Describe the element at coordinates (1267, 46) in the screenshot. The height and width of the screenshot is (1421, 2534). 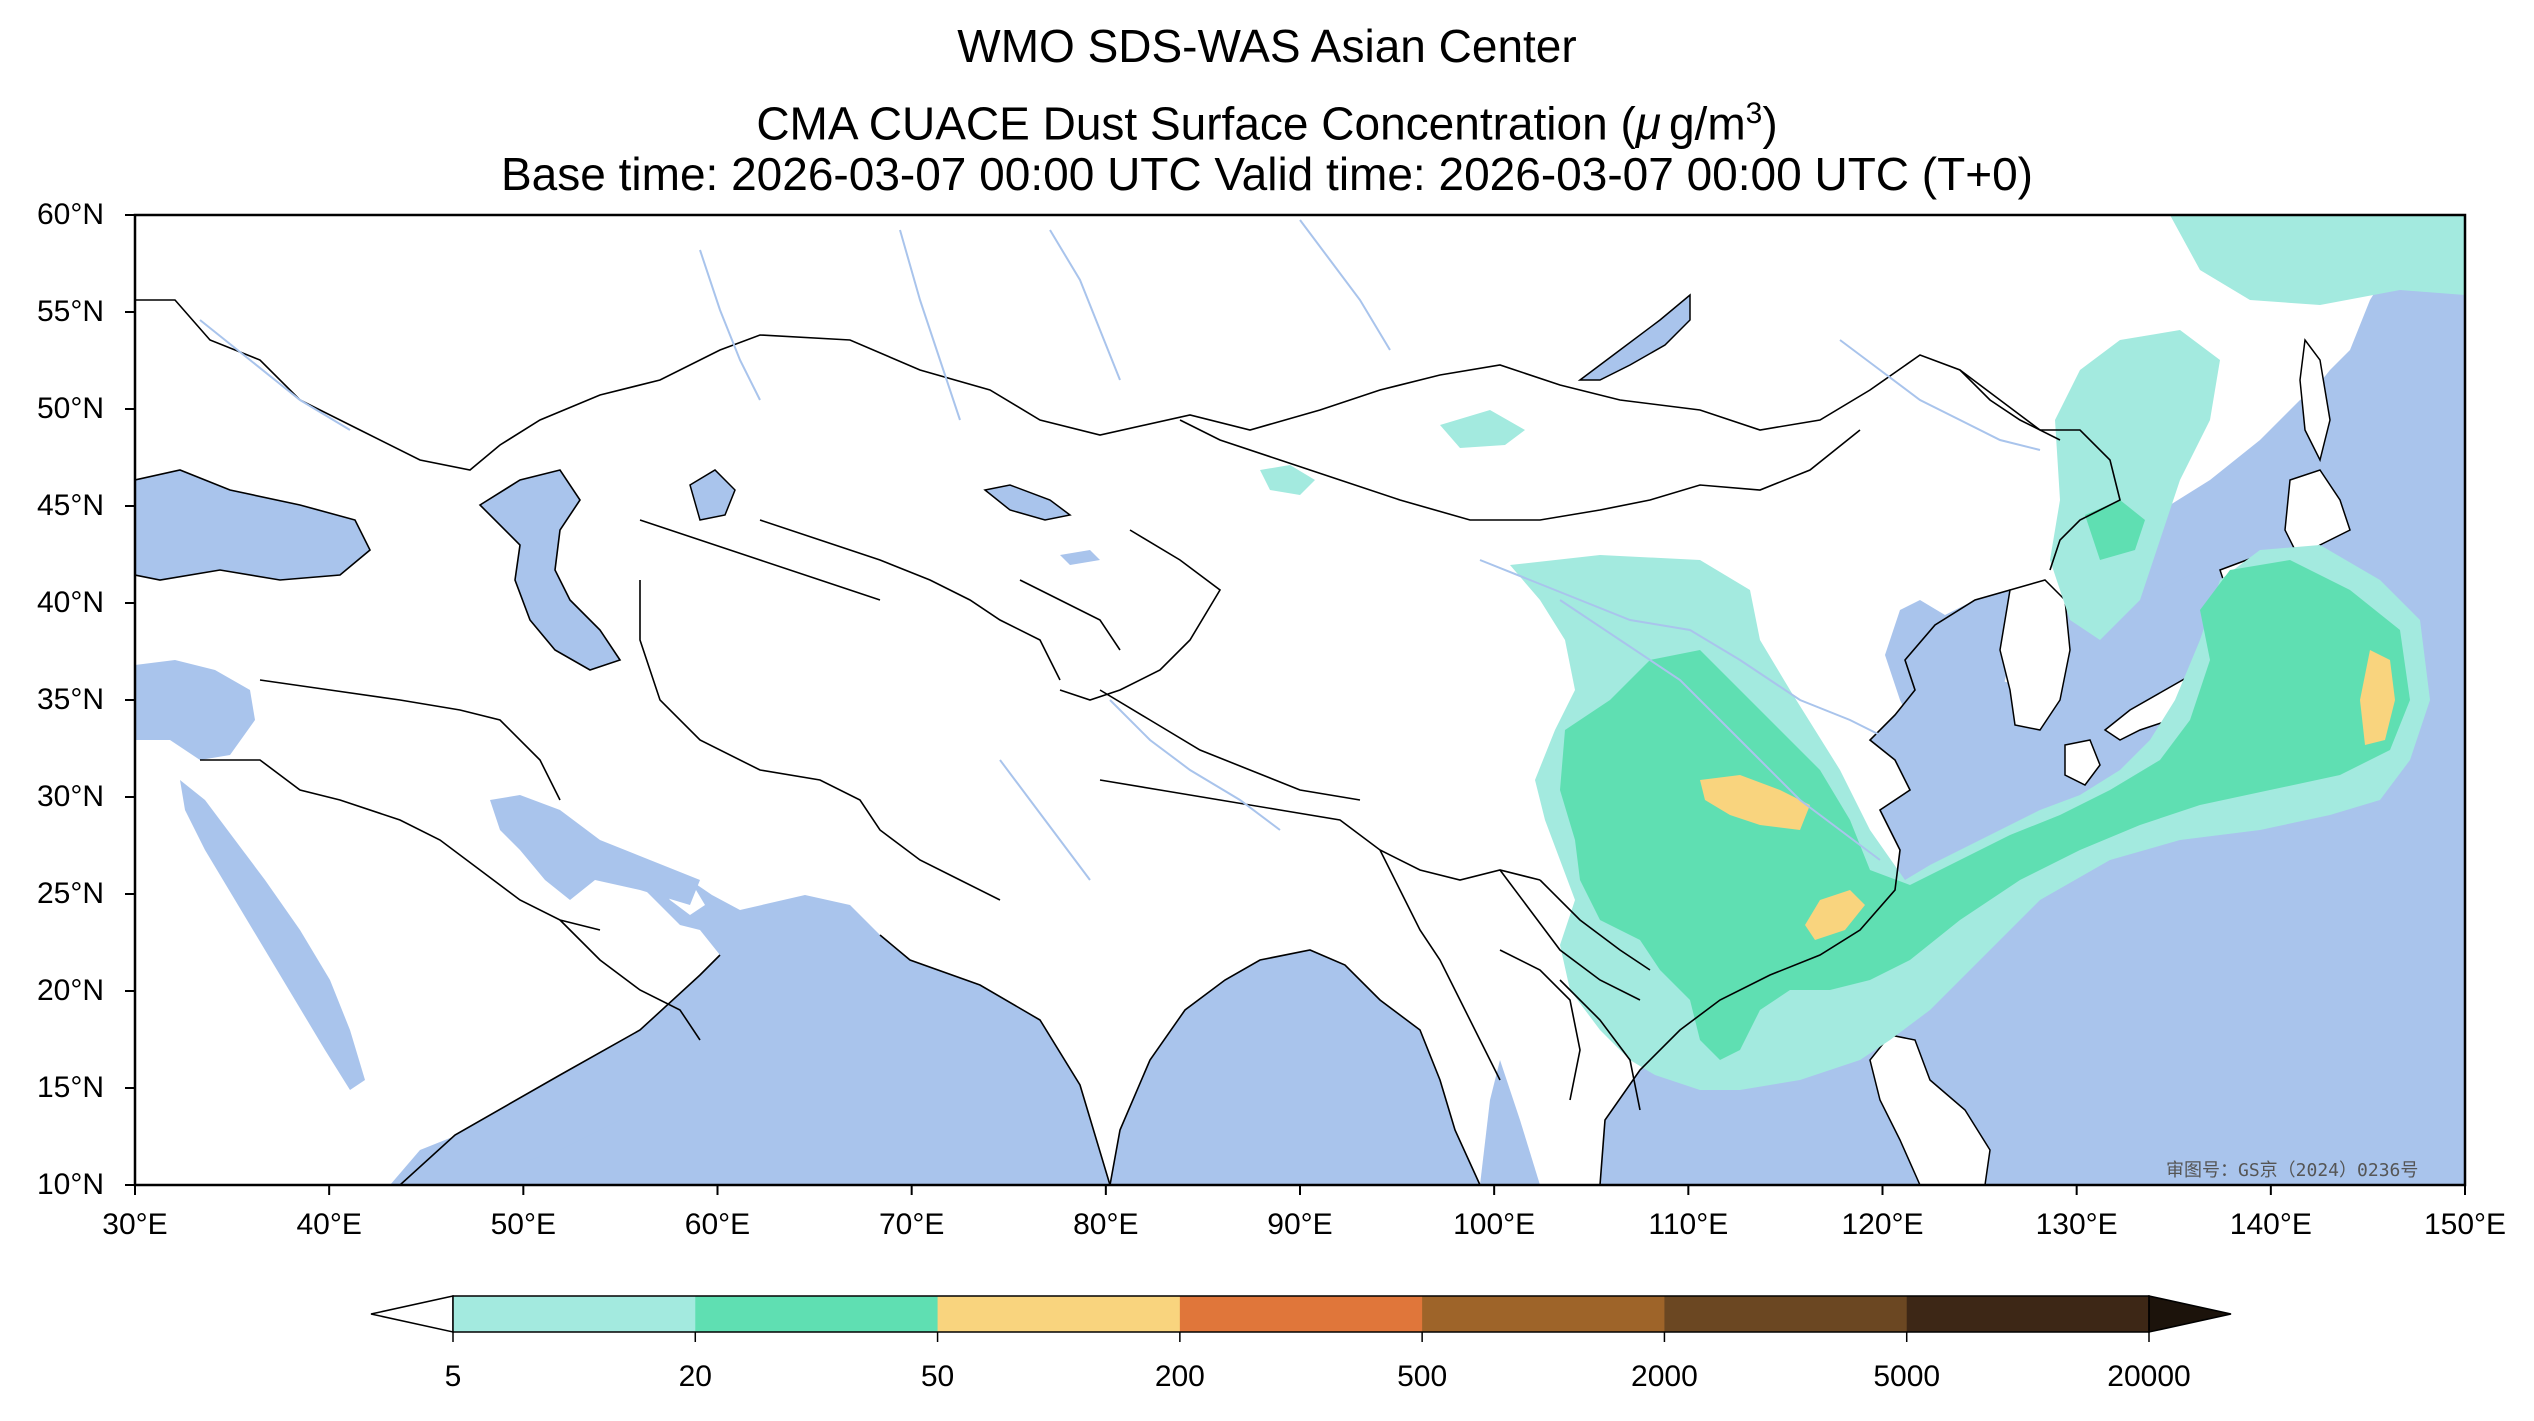
I see `chart-title: WMO SDS-WAS Asian Center` at that location.